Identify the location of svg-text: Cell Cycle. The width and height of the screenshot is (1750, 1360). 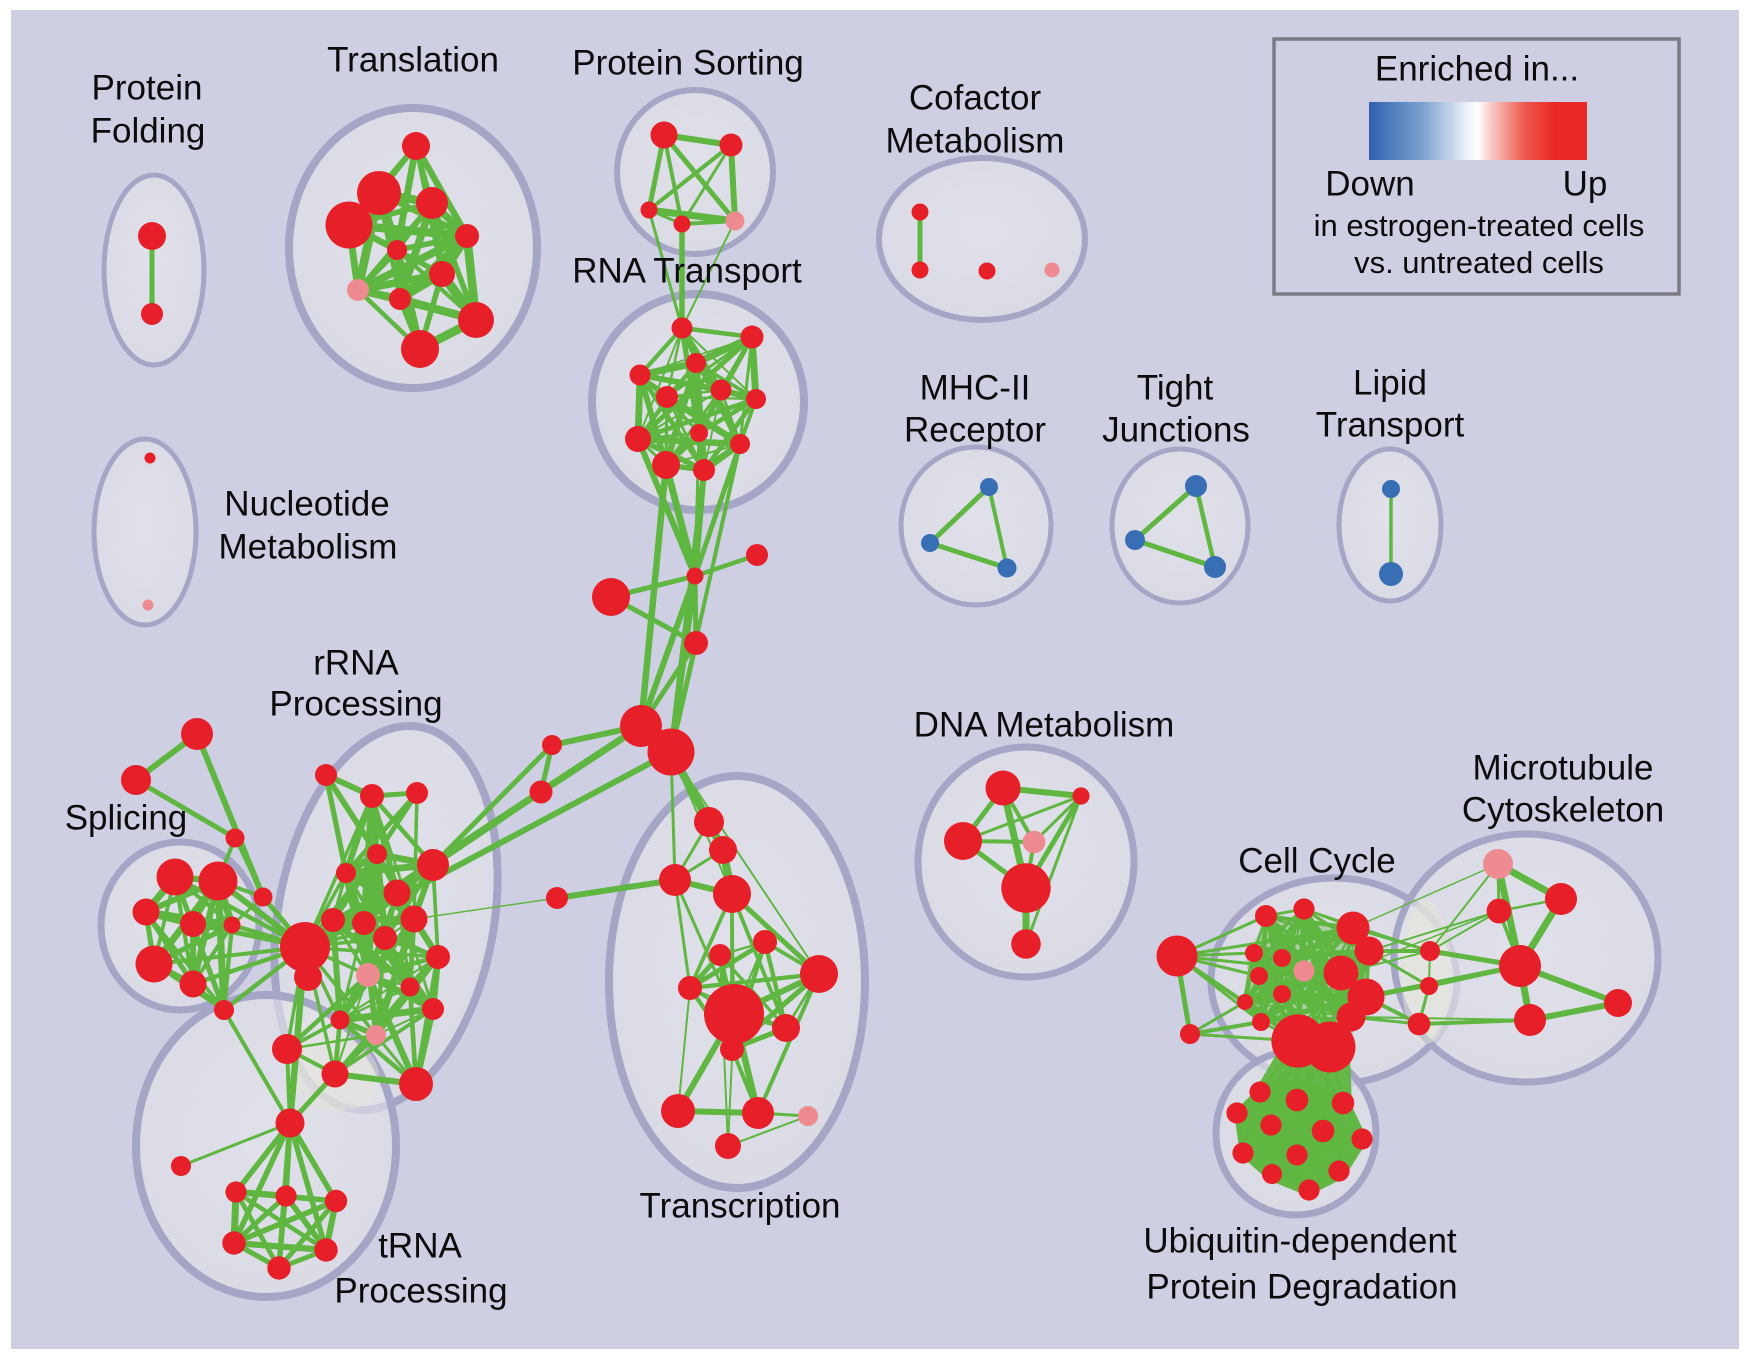
(1317, 860).